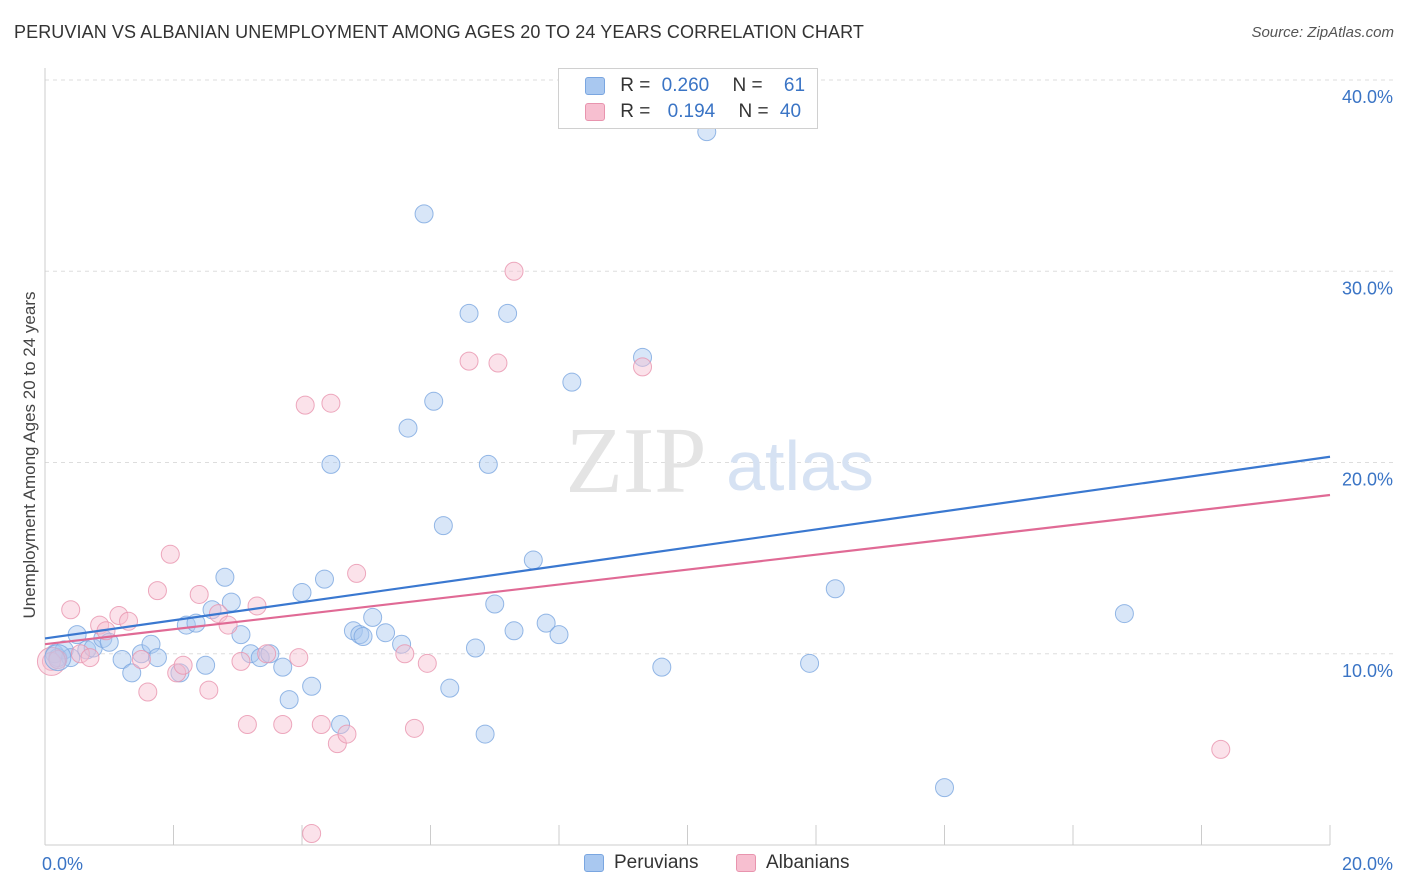 This screenshot has width=1406, height=892. I want to click on peruvians-legend-label: Peruvians, so click(656, 862).